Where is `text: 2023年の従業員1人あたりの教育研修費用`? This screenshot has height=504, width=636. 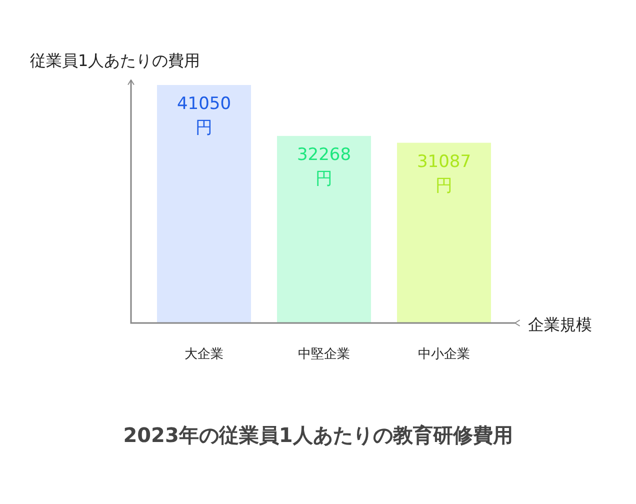 text: 2023年の従業員1人あたりの教育研修費用 is located at coordinates (318, 435).